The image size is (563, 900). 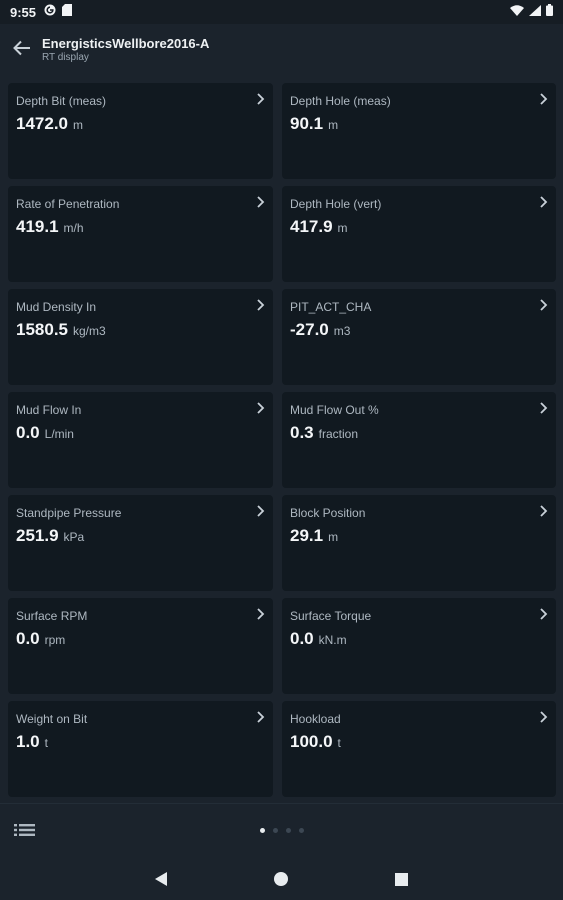 I want to click on metric-card-surface-torque: Surface Torque 0.0 kN.m, so click(x=419, y=646).